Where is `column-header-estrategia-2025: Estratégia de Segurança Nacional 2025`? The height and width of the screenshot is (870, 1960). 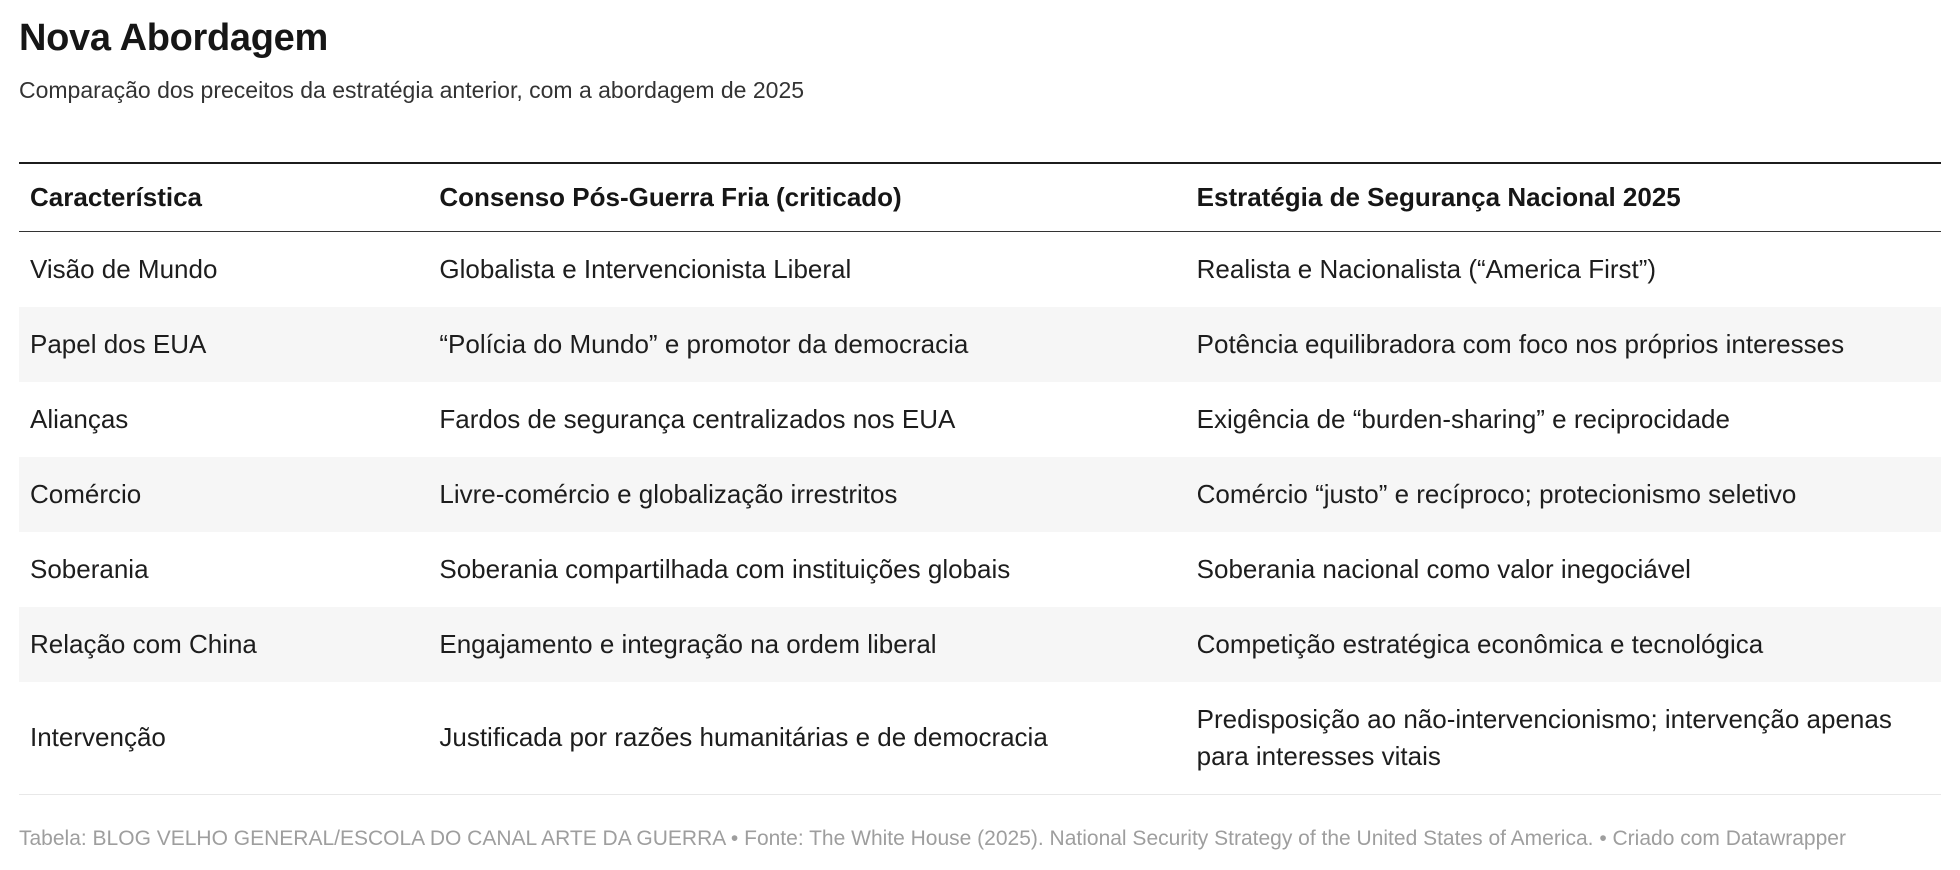 column-header-estrategia-2025: Estratégia de Segurança Nacional 2025 is located at coordinates (1563, 198).